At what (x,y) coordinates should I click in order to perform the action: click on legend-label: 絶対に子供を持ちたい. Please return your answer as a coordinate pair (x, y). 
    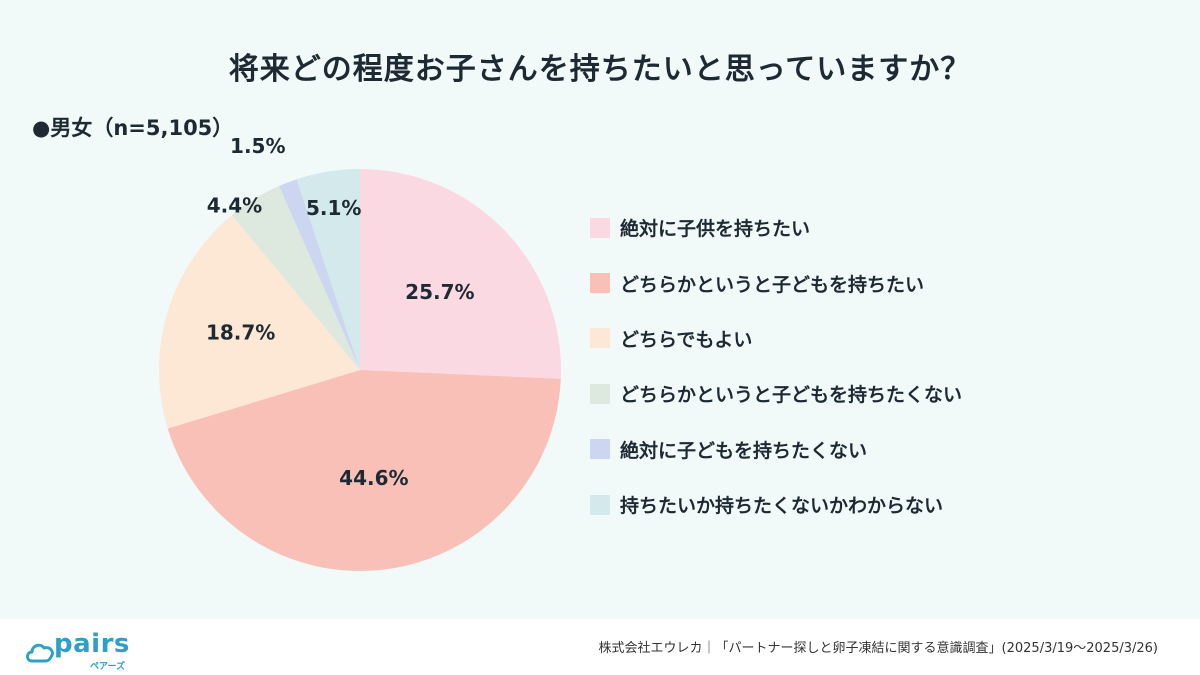
    Looking at the image, I should click on (715, 229).